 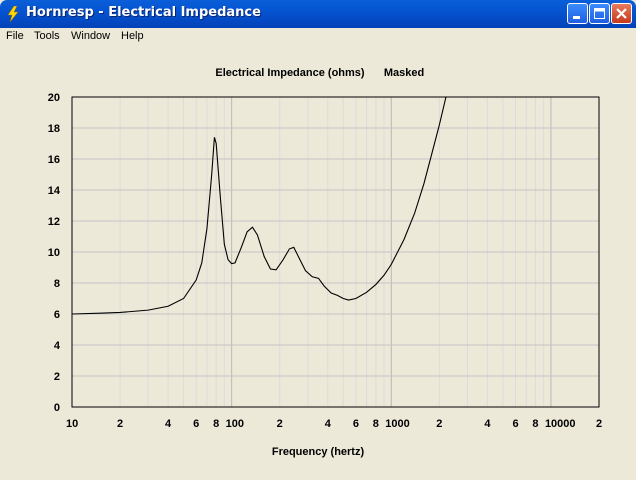 I want to click on y-tick-label: 6, so click(x=57, y=315).